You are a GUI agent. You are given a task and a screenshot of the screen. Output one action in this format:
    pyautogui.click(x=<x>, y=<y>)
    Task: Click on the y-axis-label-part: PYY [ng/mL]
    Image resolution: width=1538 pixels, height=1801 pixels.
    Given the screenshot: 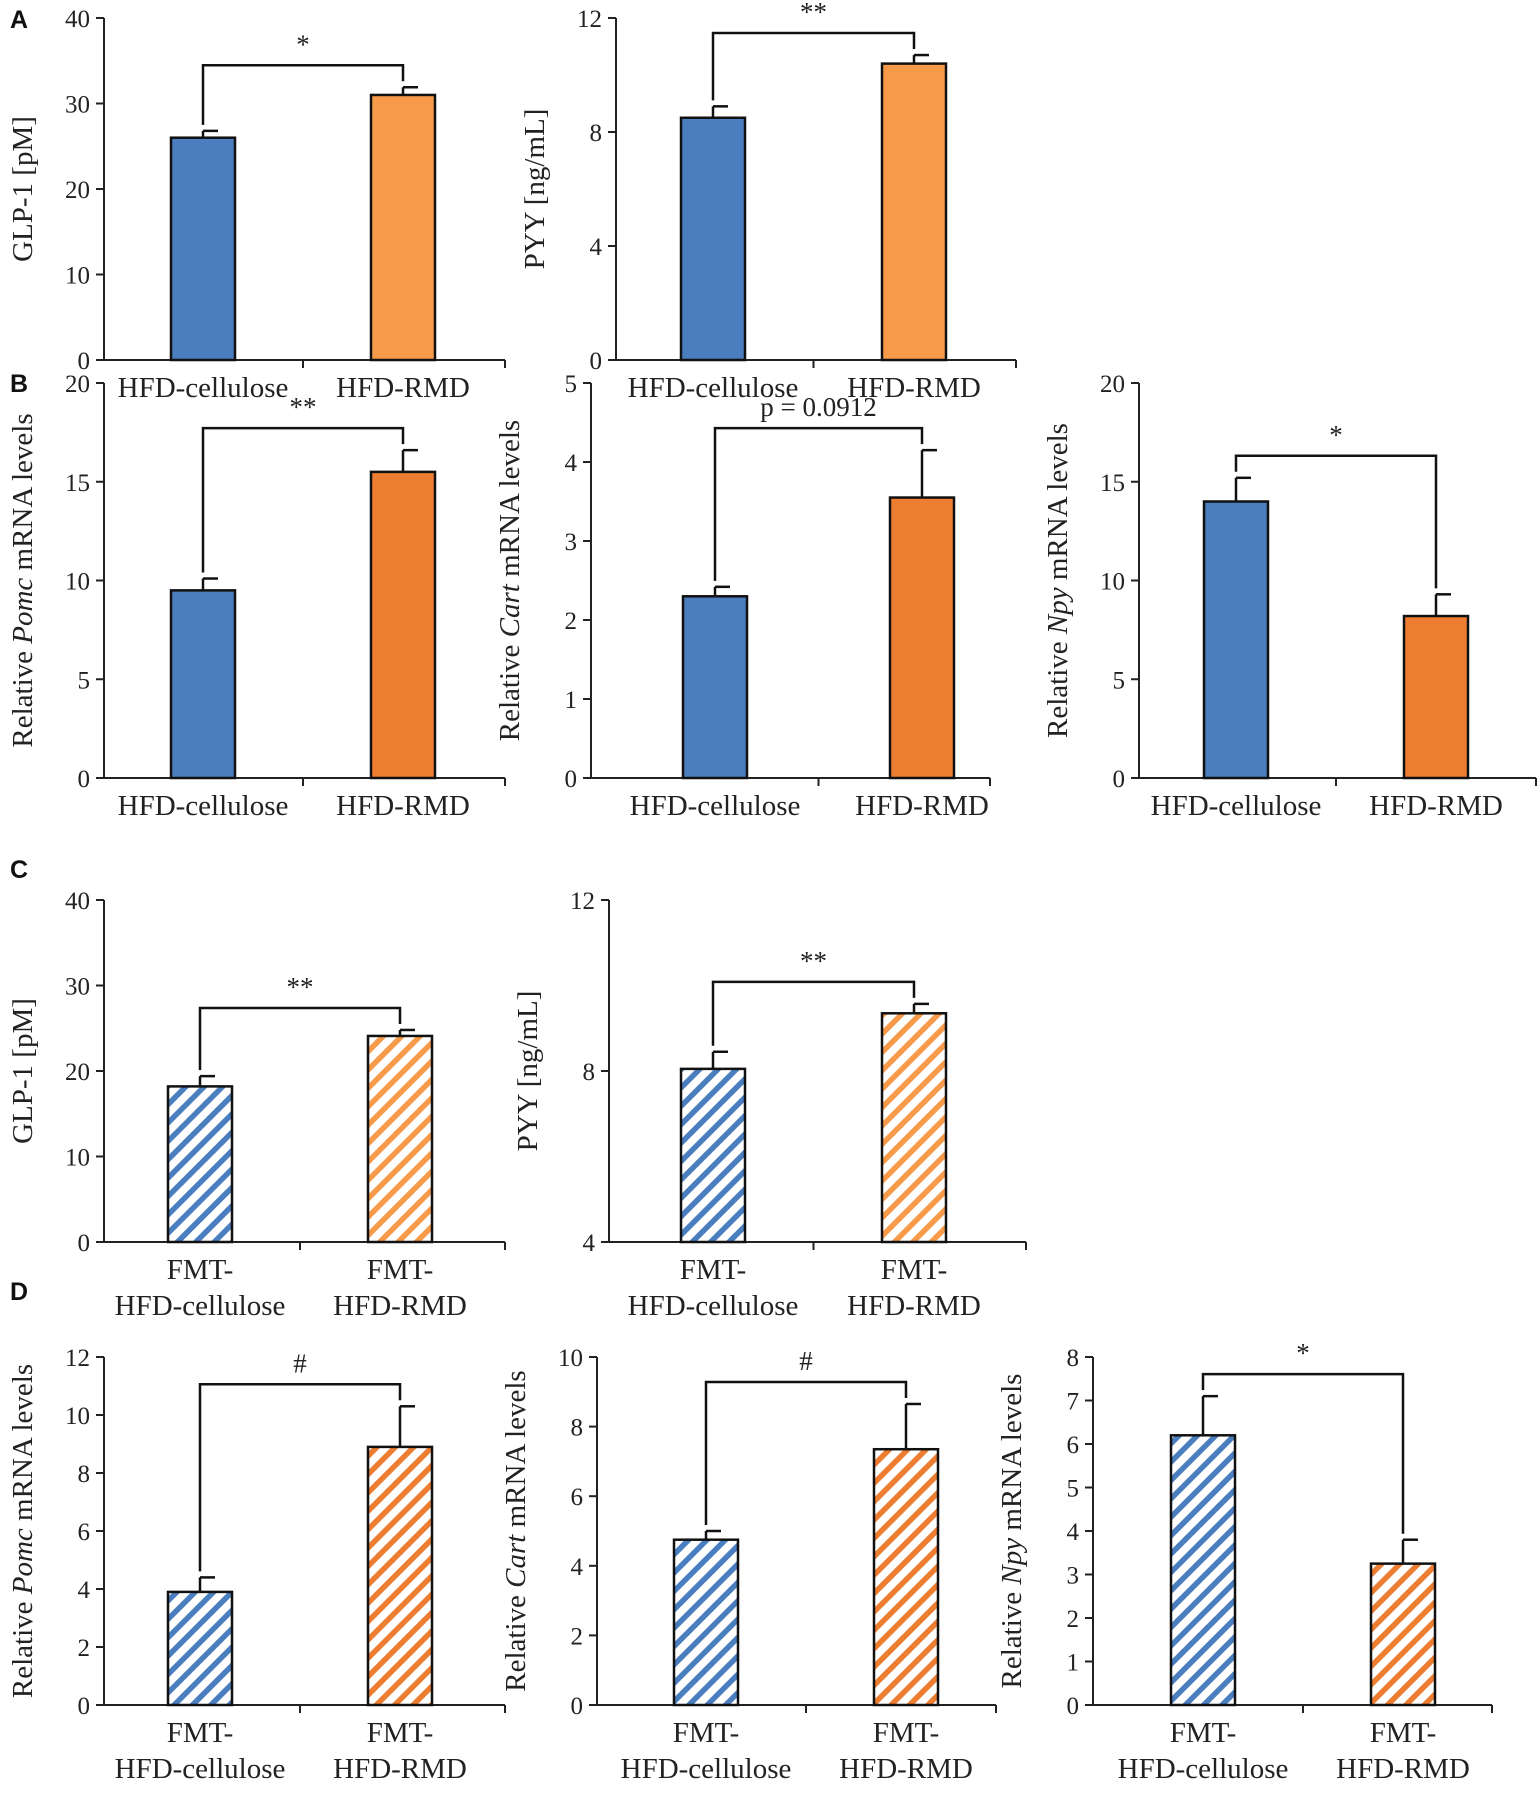 What is the action you would take?
    pyautogui.click(x=535, y=189)
    